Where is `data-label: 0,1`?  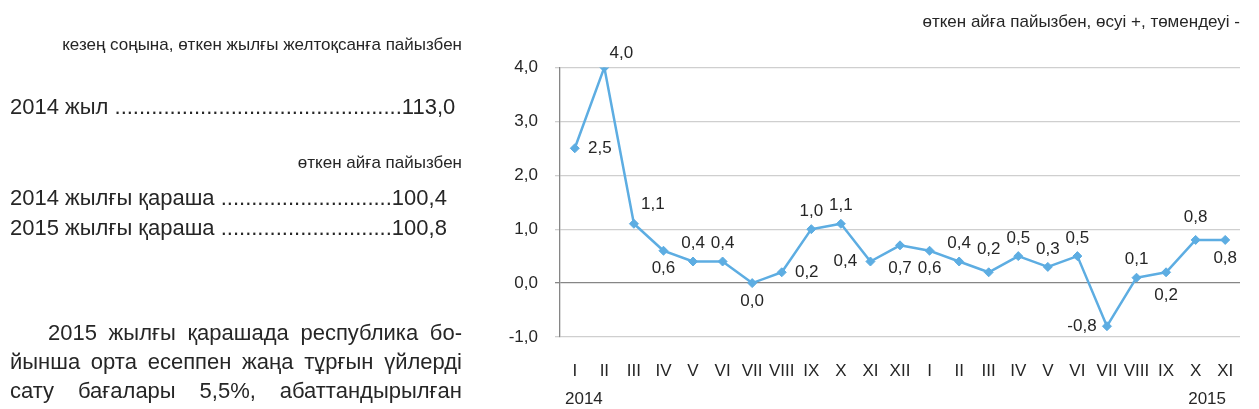
data-label: 0,1 is located at coordinates (1136, 259).